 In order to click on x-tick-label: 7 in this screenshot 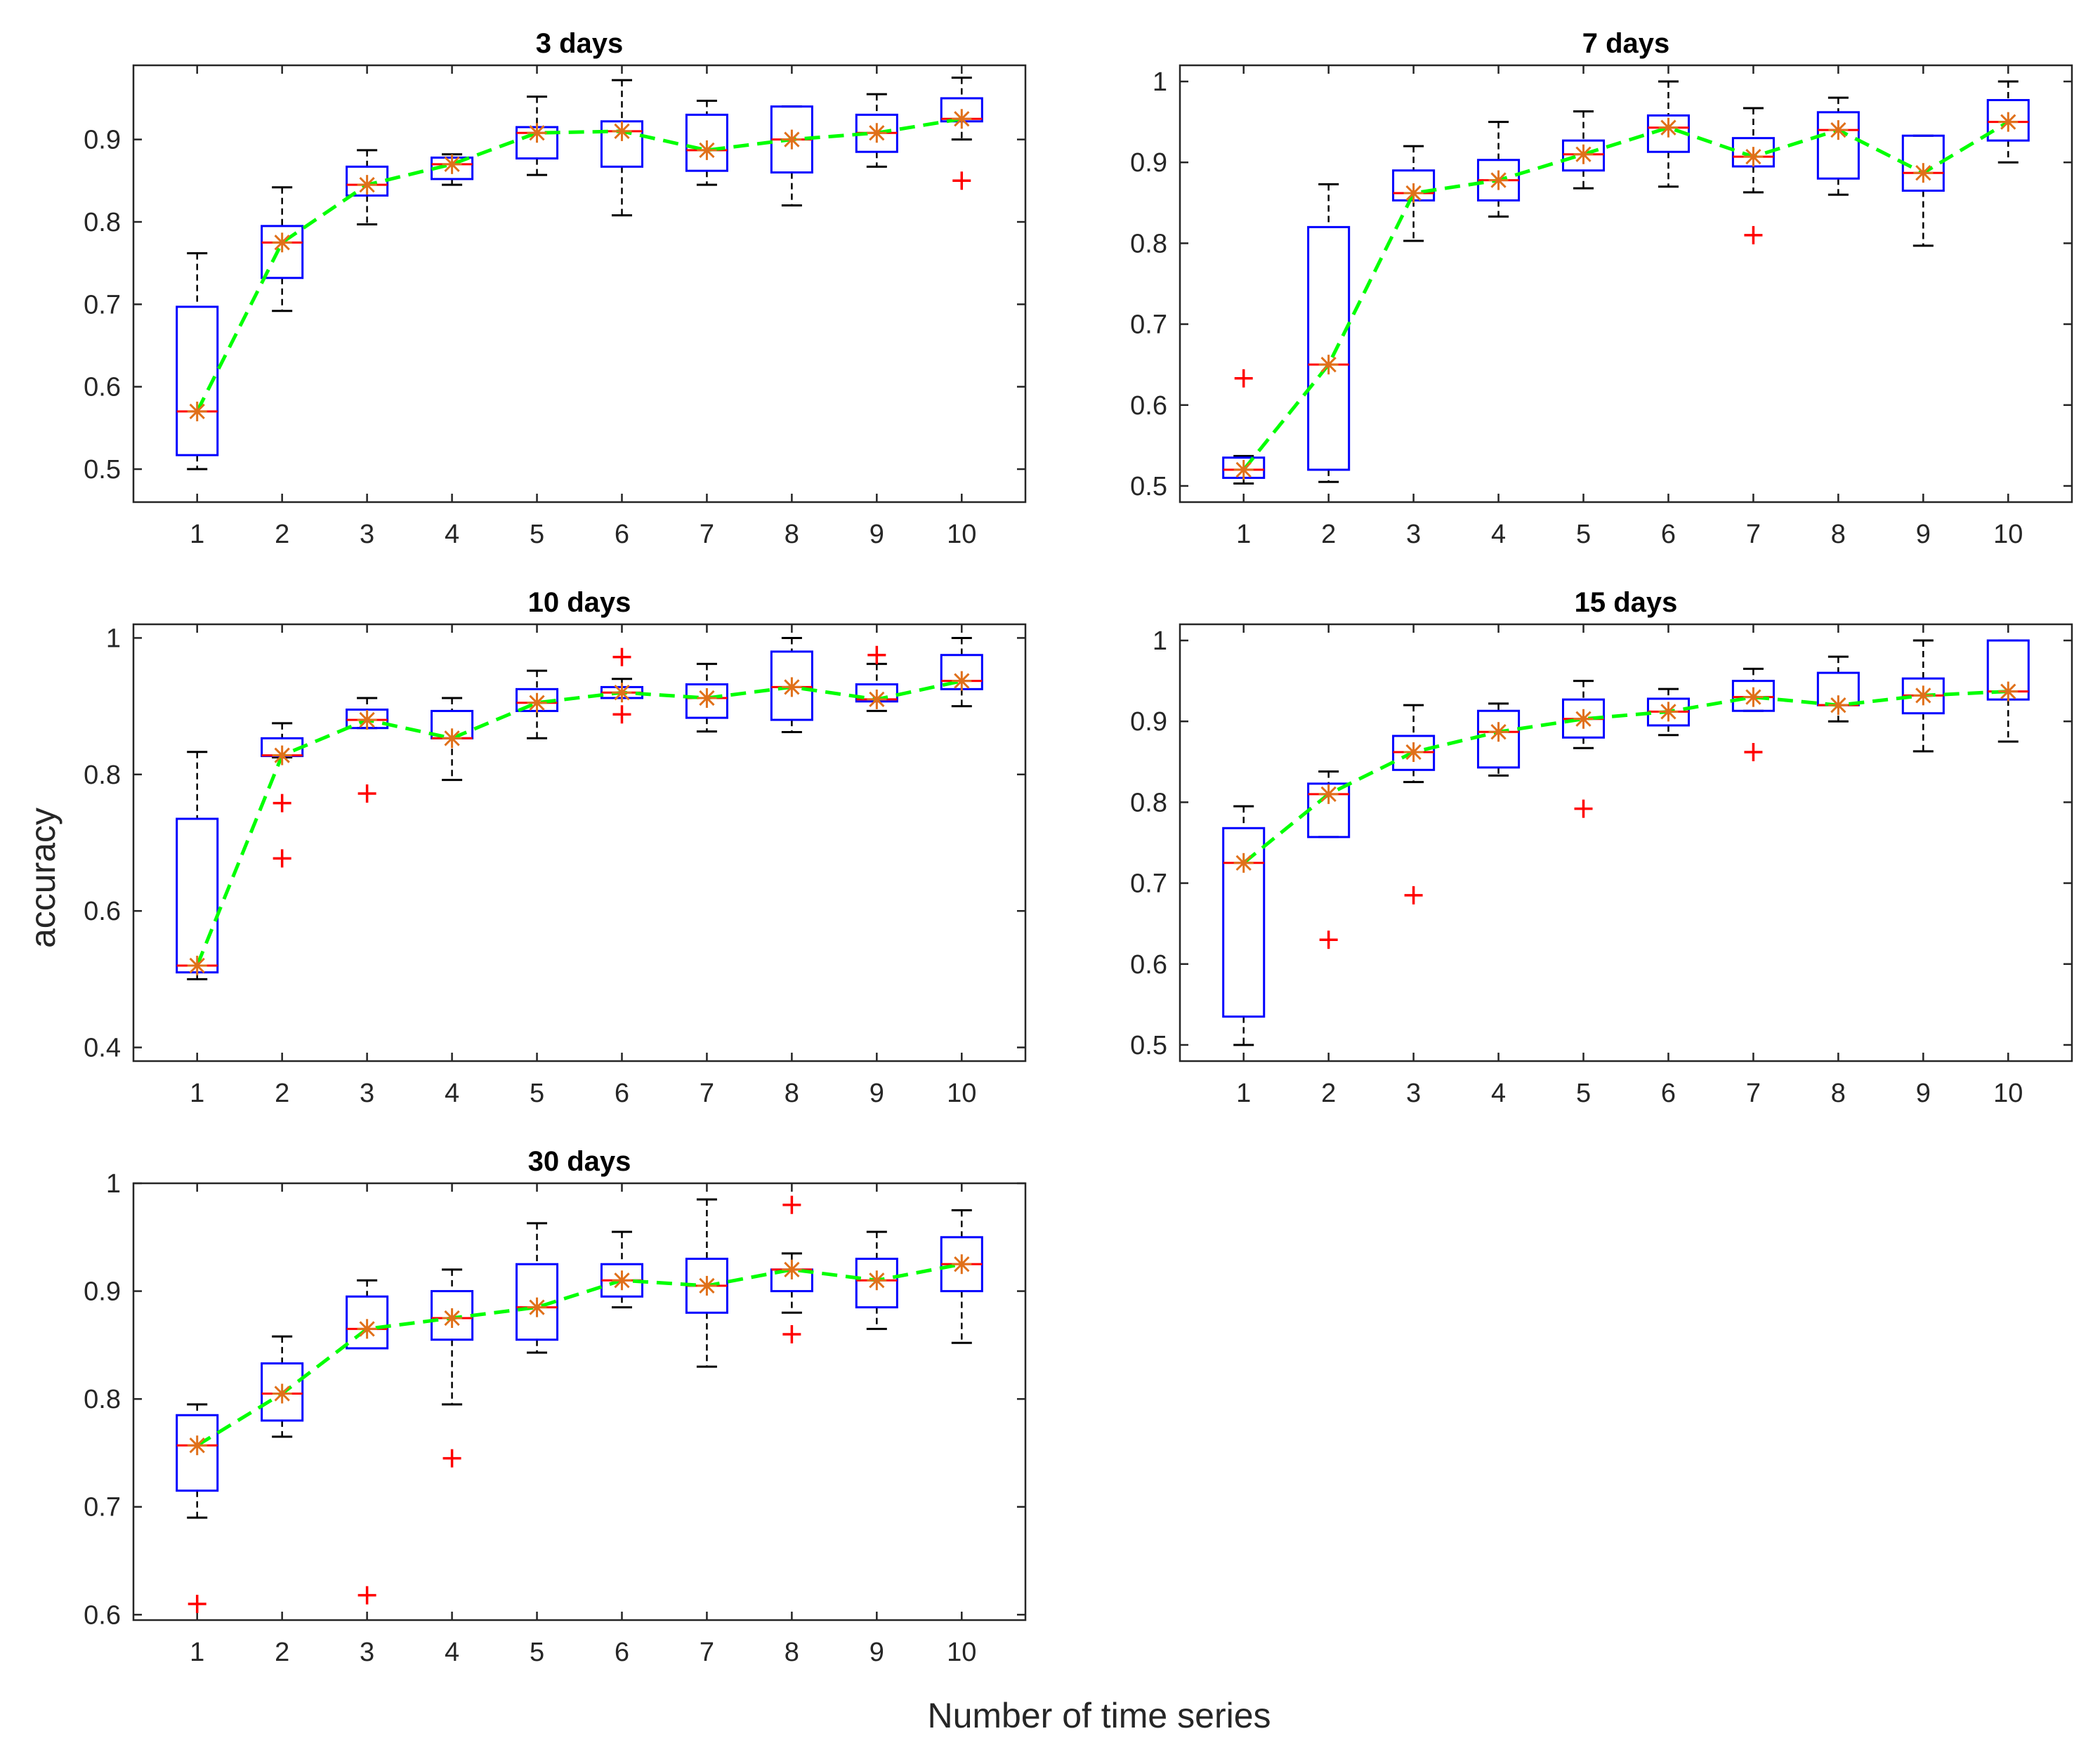, I will do `click(1753, 1093)`.